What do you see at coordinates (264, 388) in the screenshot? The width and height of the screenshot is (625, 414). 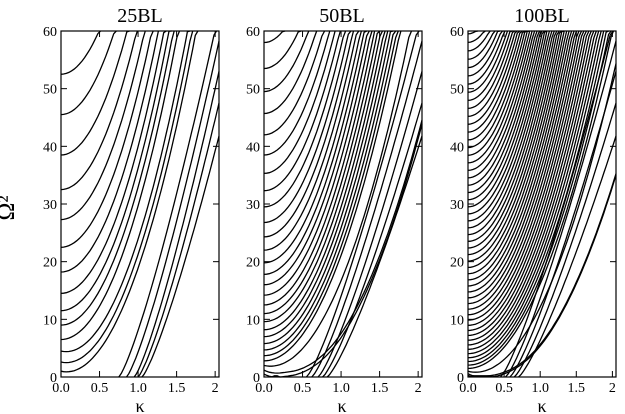 I see `x-tick-label: 0.0` at bounding box center [264, 388].